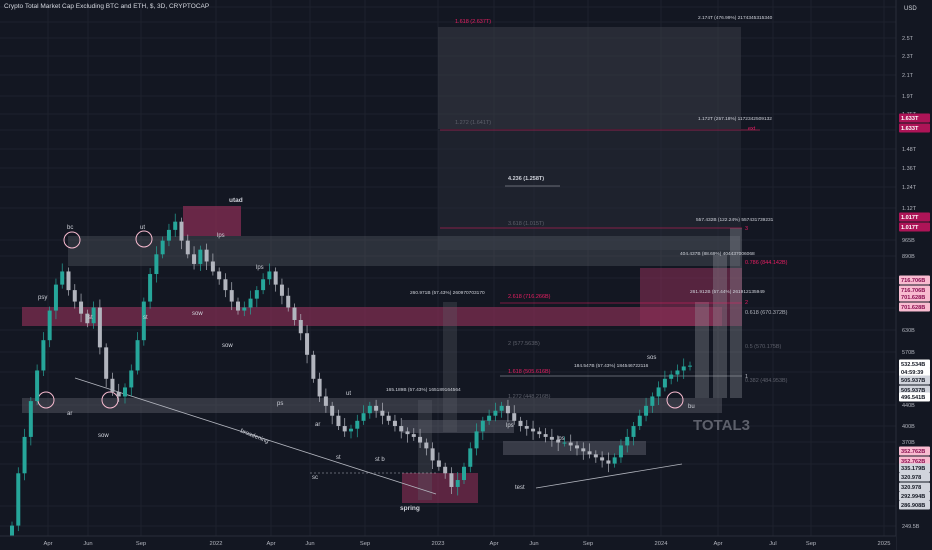 This screenshot has height=550, width=932. Describe the element at coordinates (372, 316) in the screenshot. I see `supply-zone-pink` at that location.